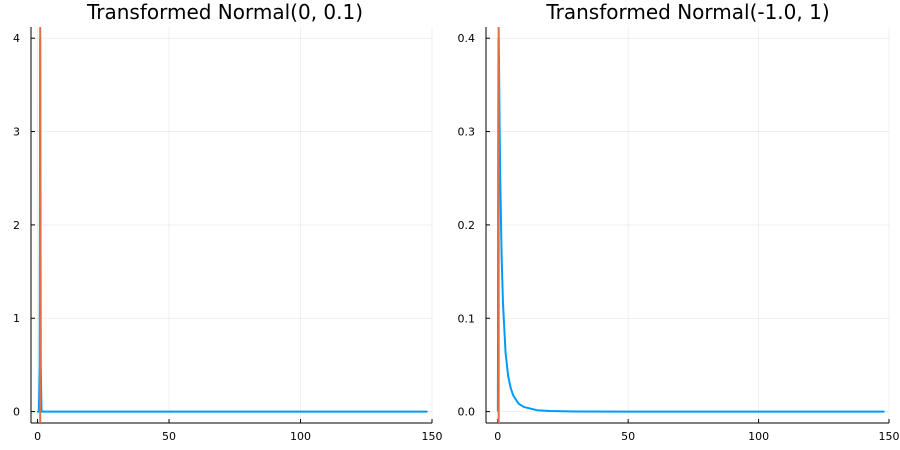  I want to click on y-tick-label: 0, so click(16, 412).